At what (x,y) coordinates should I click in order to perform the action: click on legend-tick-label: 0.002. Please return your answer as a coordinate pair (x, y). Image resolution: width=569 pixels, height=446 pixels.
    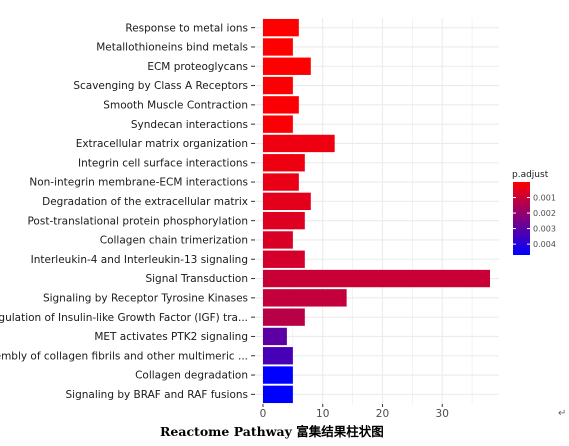
    Looking at the image, I should click on (544, 213).